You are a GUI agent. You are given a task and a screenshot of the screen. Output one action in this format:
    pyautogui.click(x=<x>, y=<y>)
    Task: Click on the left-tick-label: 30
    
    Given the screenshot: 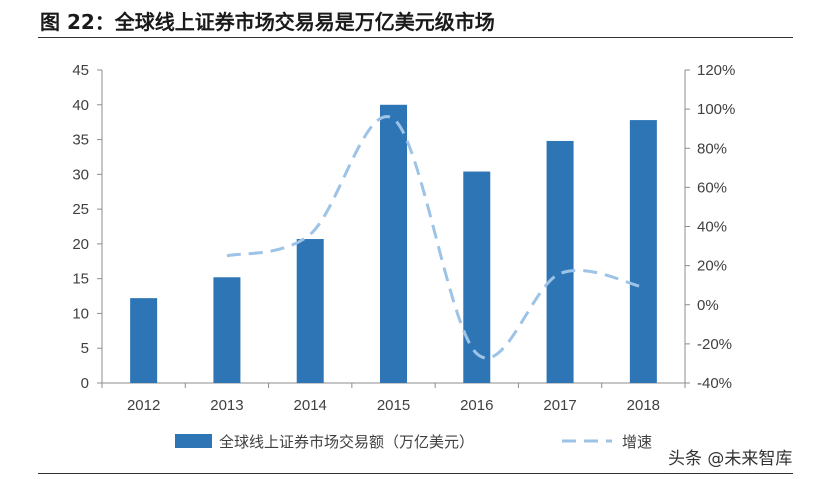 What is the action you would take?
    pyautogui.click(x=80, y=174)
    